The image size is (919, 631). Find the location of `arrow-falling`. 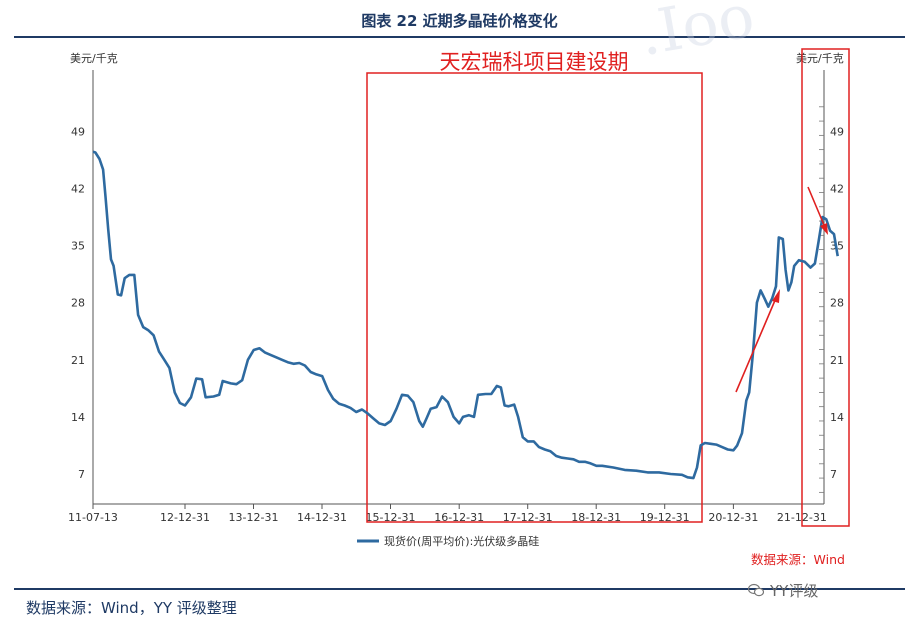

arrow-falling is located at coordinates (817, 210).